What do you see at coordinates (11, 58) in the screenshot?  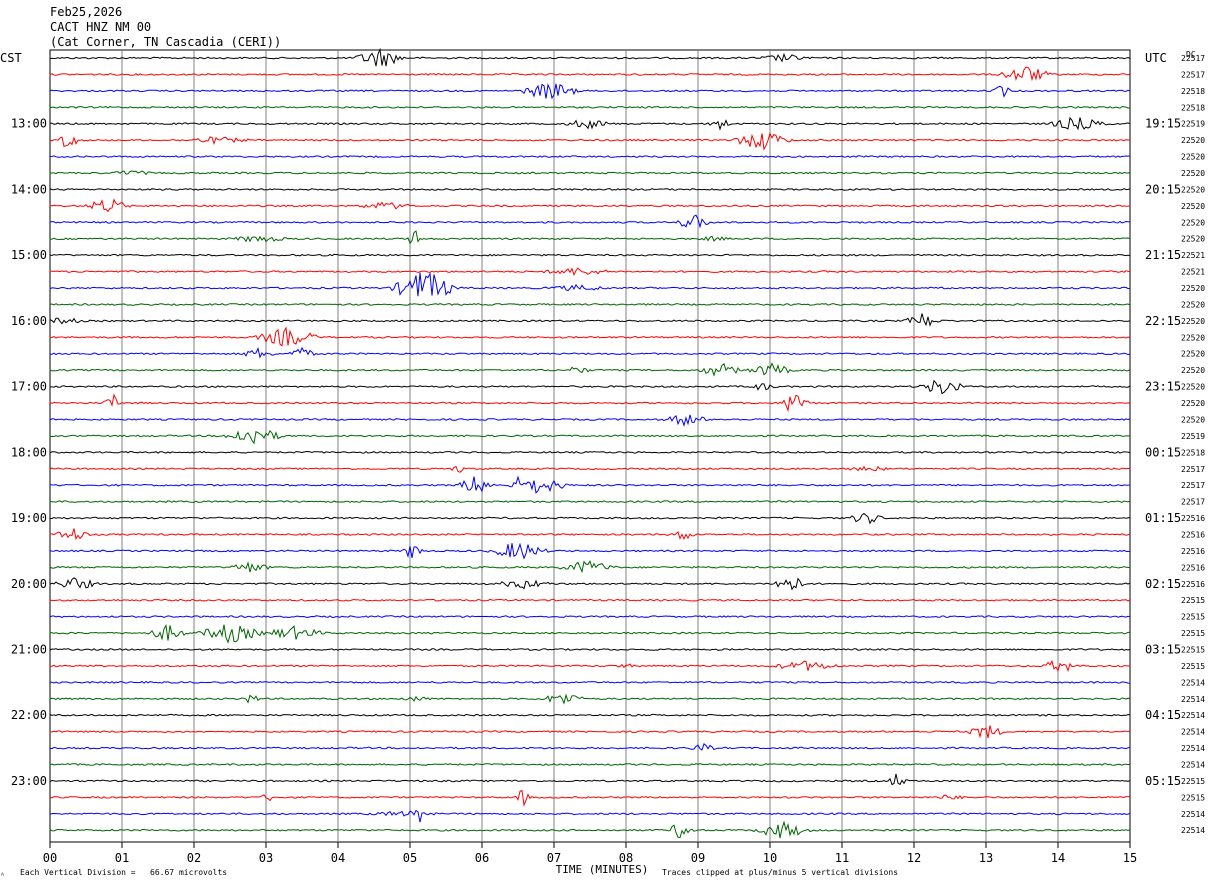 I see `left-timezone-label: CST` at bounding box center [11, 58].